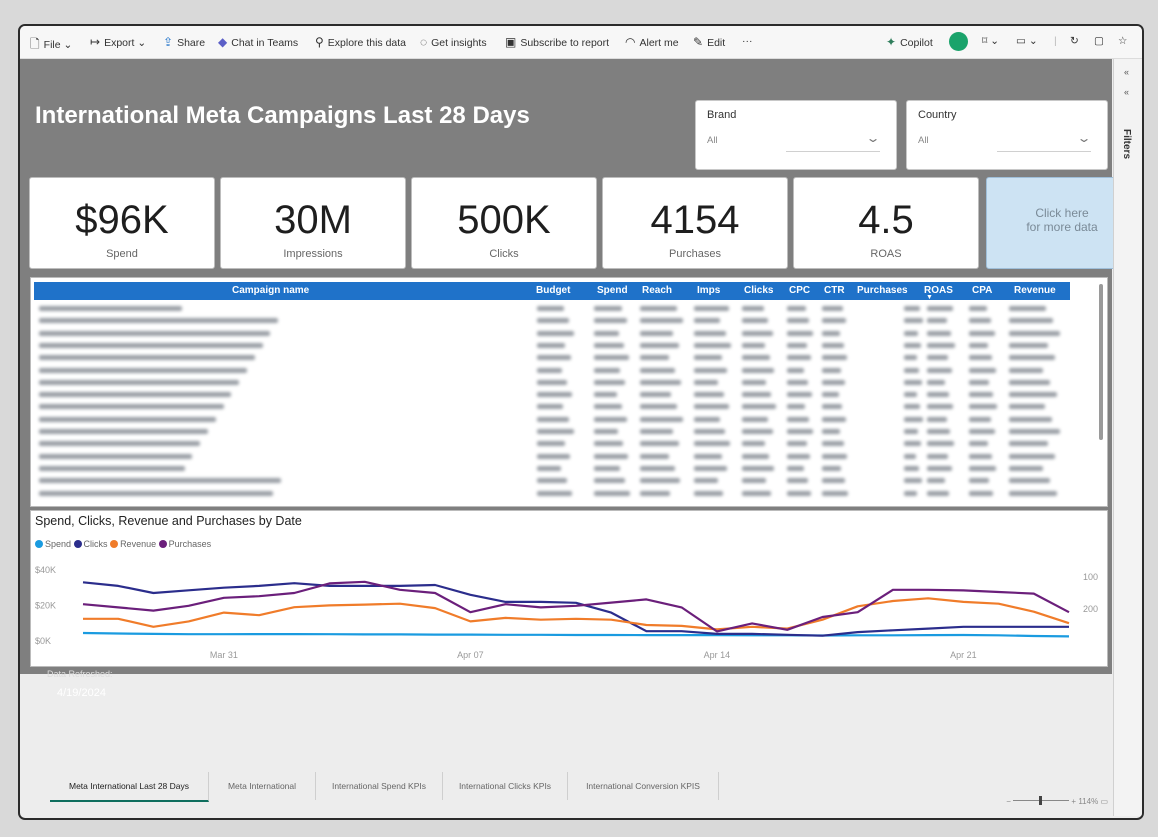 Image resolution: width=1158 pixels, height=837 pixels. What do you see at coordinates (1027, 41) in the screenshot?
I see `view-icon: ▭ ⌄` at bounding box center [1027, 41].